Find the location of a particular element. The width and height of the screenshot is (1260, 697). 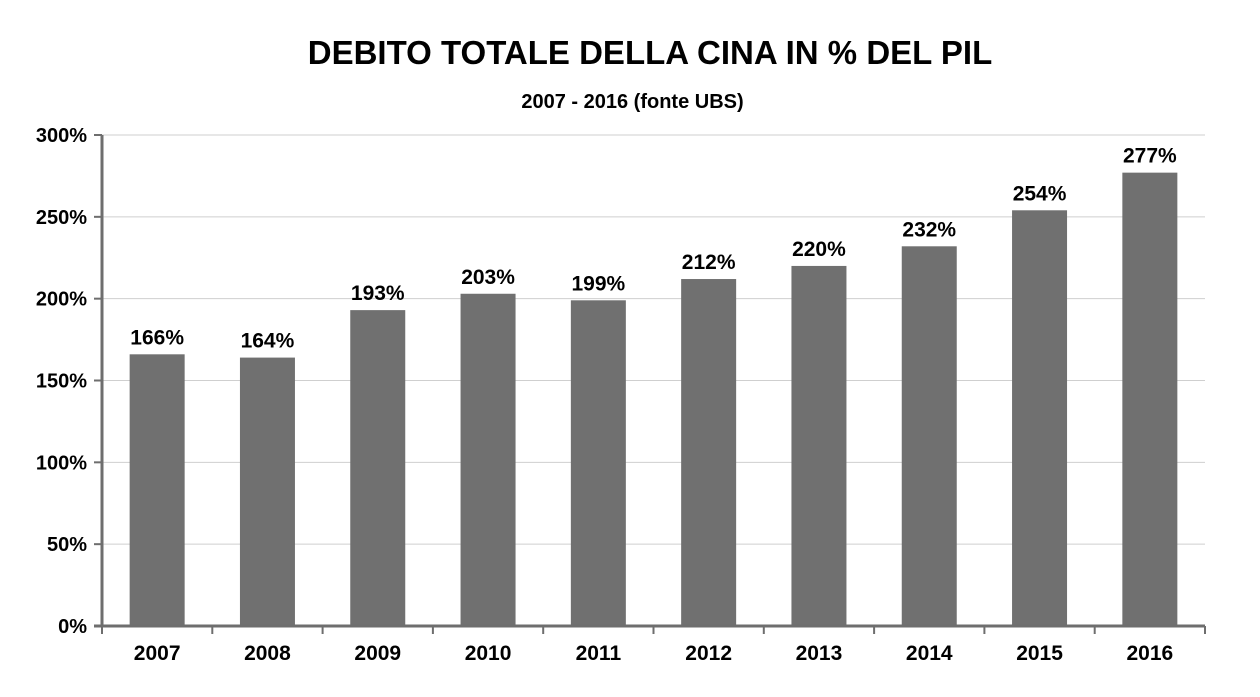

x-tick-label: 2013 is located at coordinates (819, 653).